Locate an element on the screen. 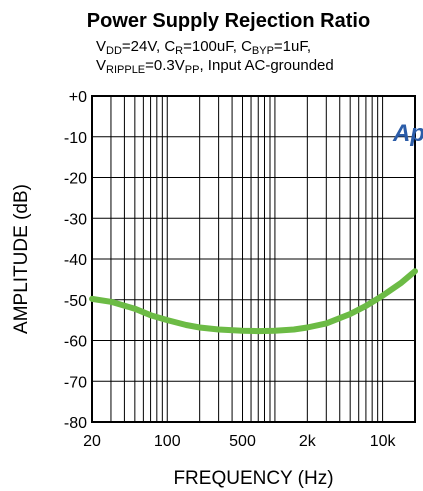 The image size is (423, 491). x-tick-label: 2k is located at coordinates (308, 441).